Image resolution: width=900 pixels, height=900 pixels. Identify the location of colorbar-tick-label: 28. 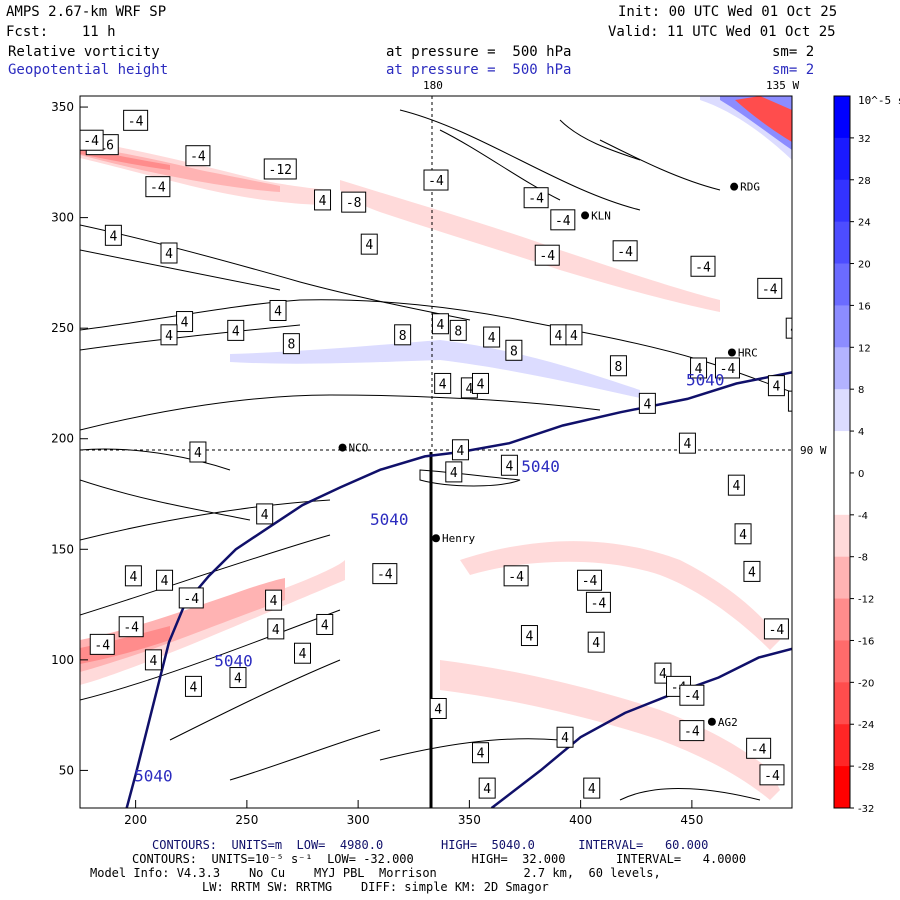
(864, 181).